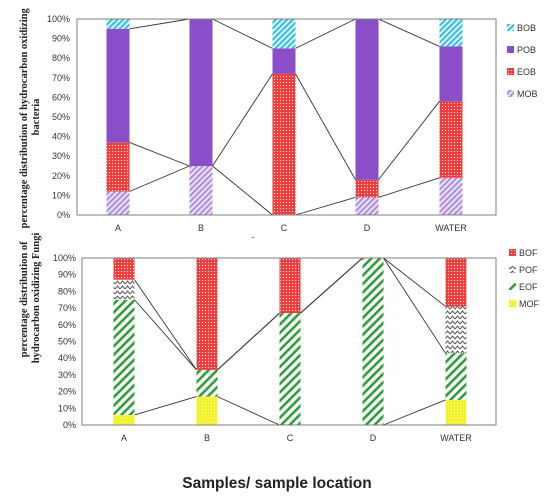  I want to click on fungi-legend-label-mof: MOF, so click(529, 304).